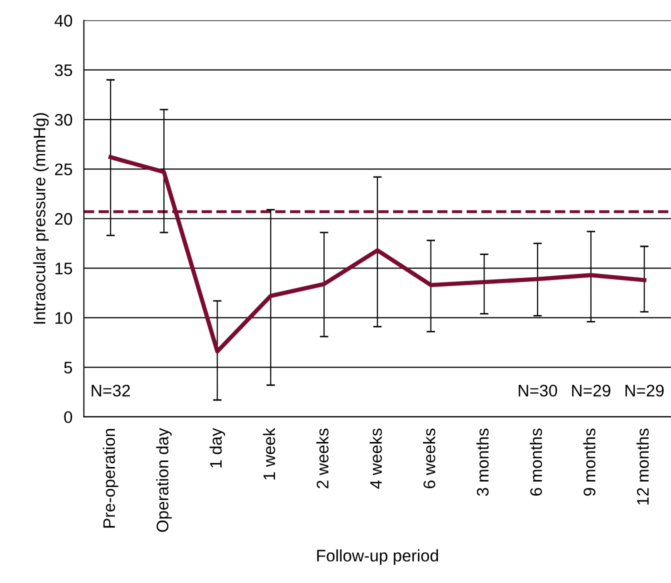 The height and width of the screenshot is (583, 671). What do you see at coordinates (322, 458) in the screenshot?
I see `x-tick-label: 2 weeks` at bounding box center [322, 458].